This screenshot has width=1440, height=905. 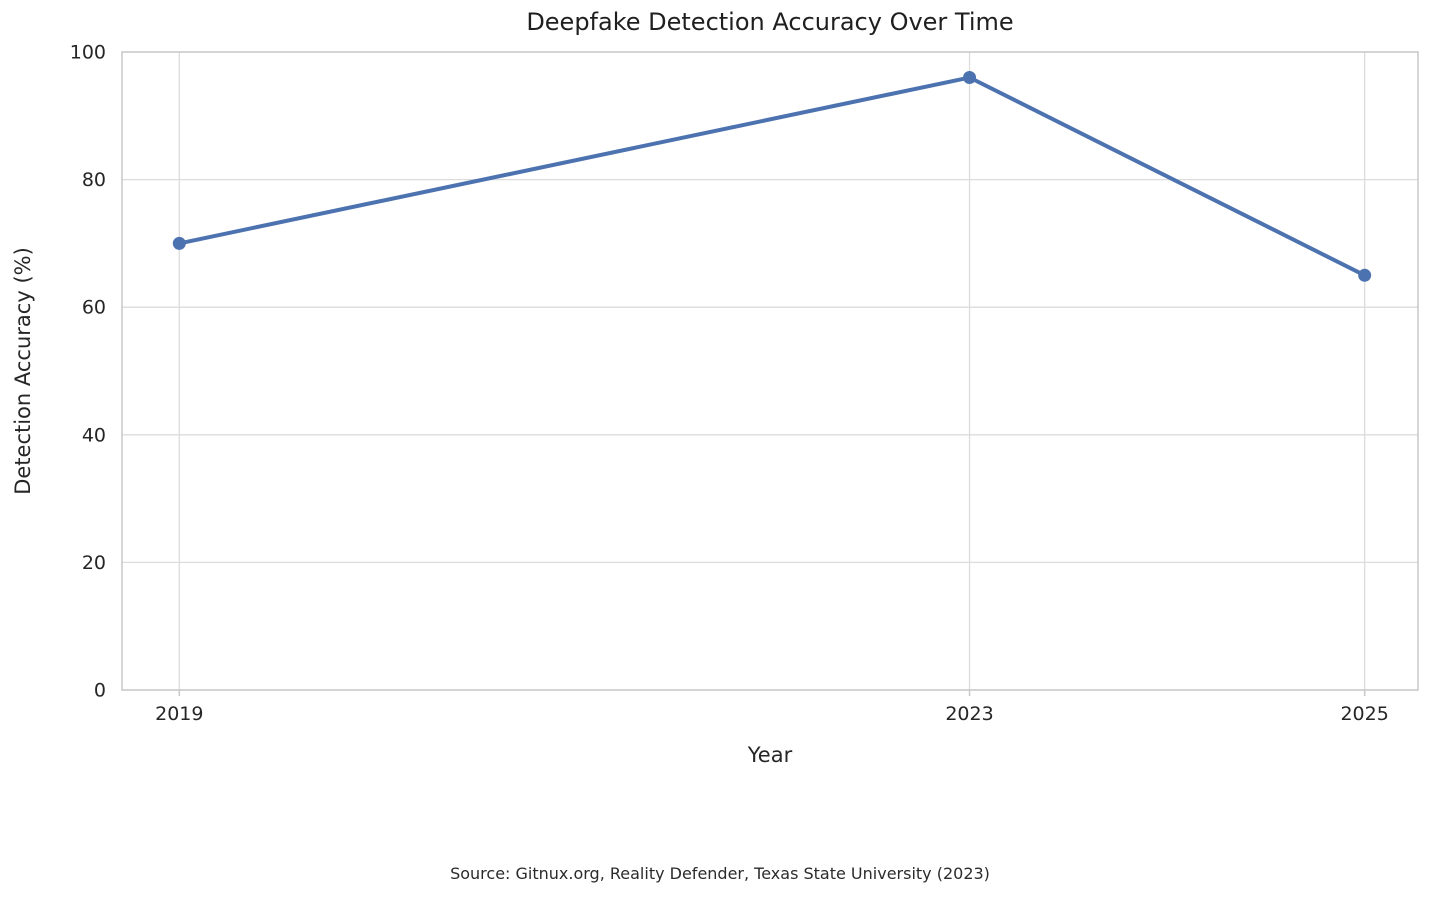 I want to click on x-tick-label: 2025, so click(x=1364, y=714).